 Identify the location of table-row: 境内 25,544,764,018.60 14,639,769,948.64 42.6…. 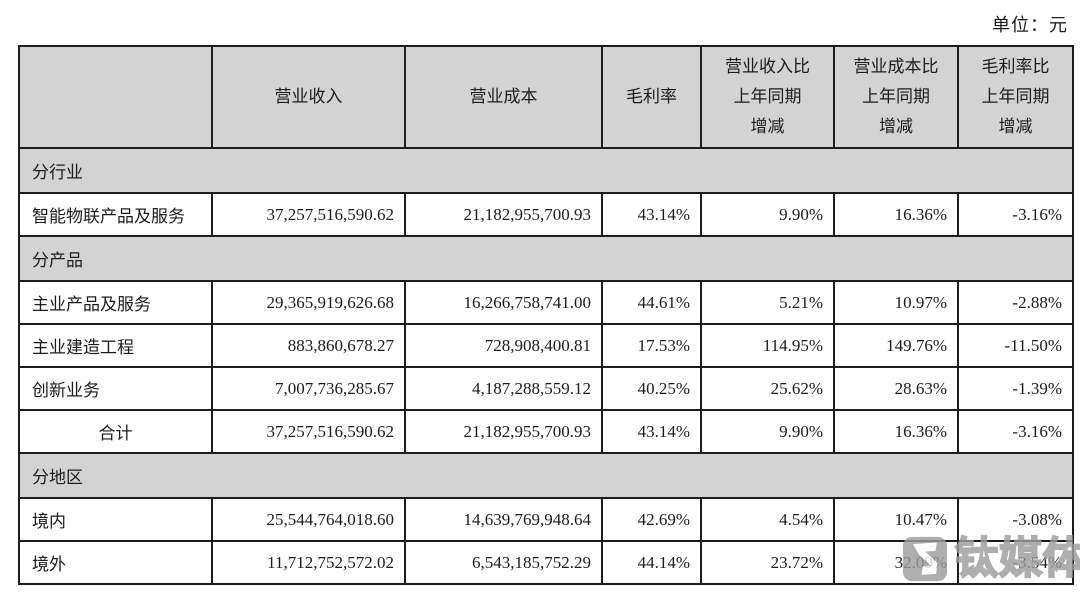
(546, 519).